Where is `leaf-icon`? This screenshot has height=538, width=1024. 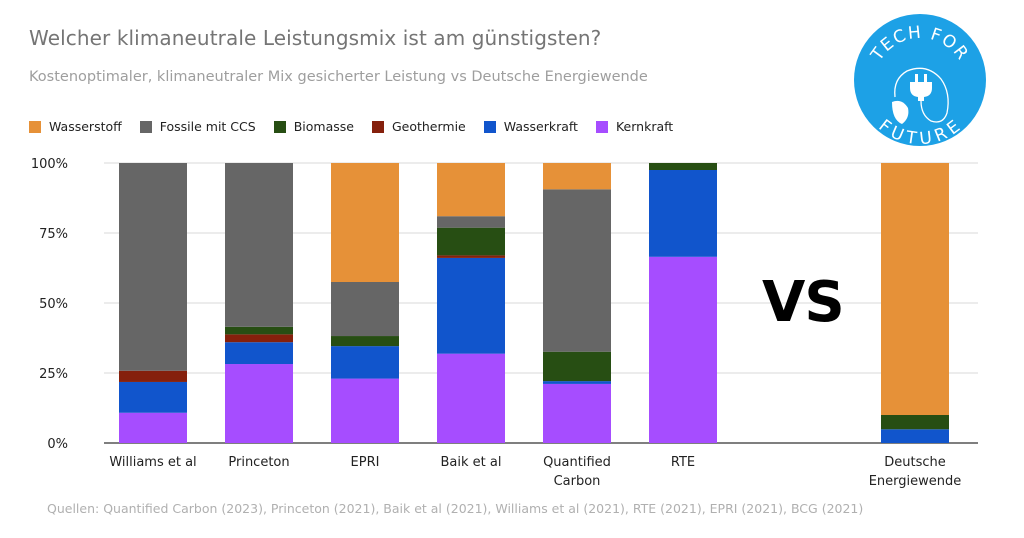 leaf-icon is located at coordinates (900, 112).